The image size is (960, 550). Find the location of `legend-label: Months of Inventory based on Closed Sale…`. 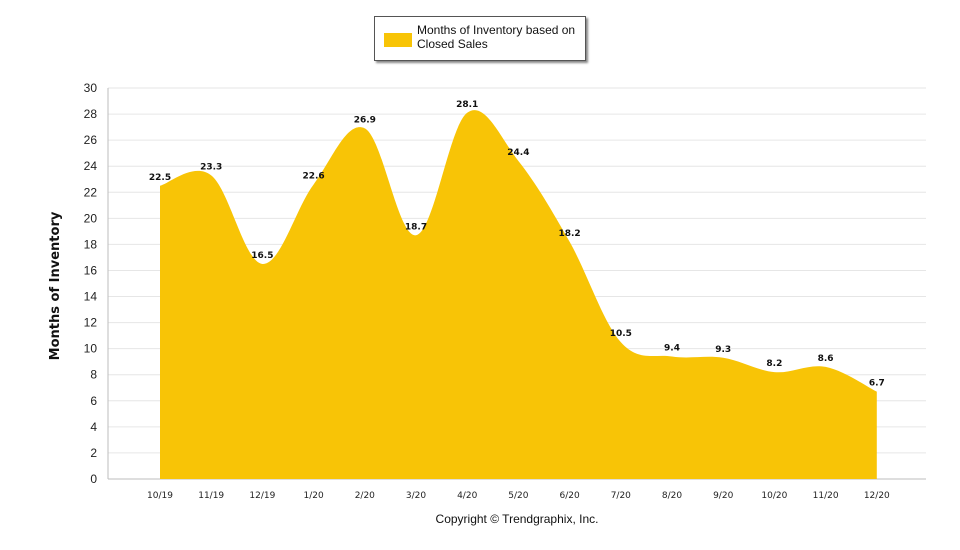

legend-label: Months of Inventory based on Closed Sale… is located at coordinates (496, 37).